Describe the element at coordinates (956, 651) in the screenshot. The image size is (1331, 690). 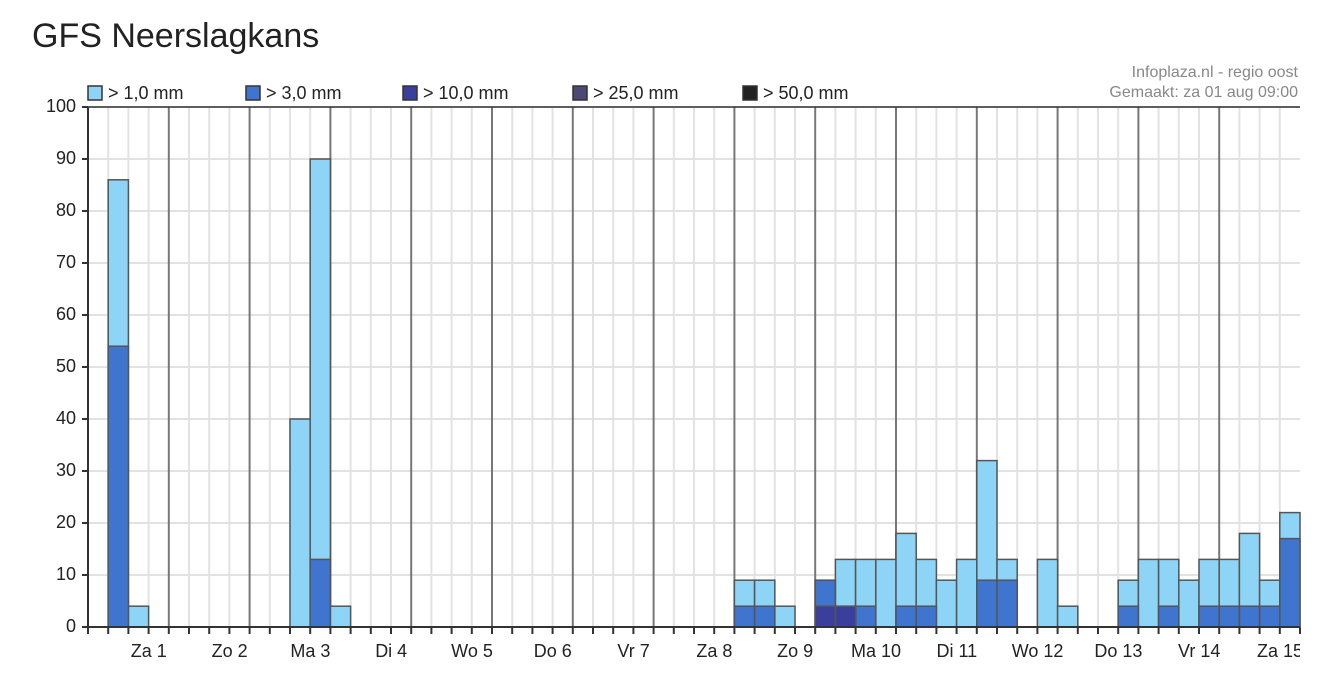
I see `x-tick-label: Di 11` at that location.